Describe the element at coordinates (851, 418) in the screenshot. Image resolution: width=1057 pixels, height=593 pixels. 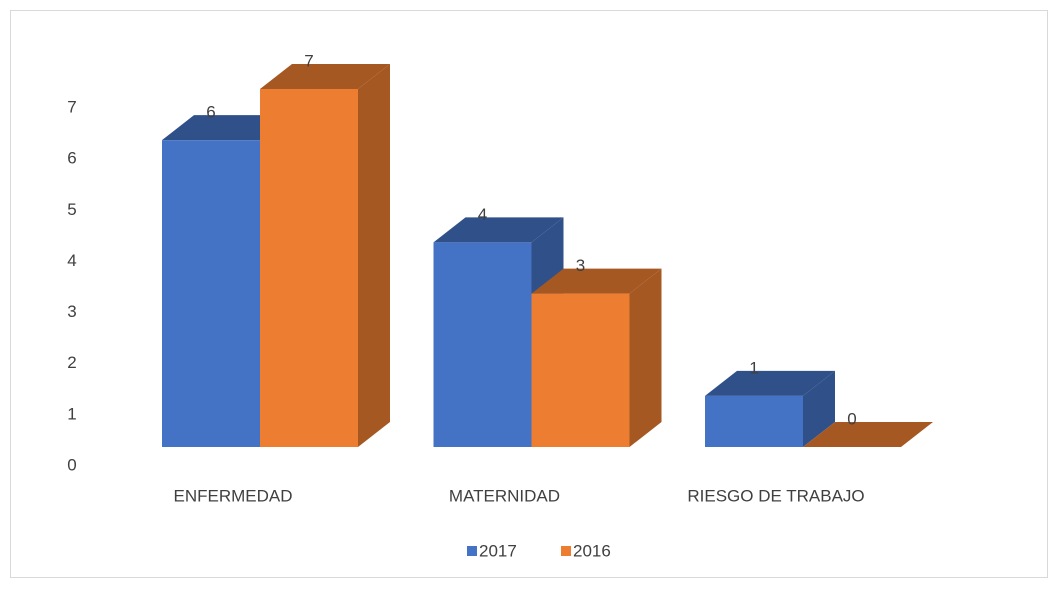
I see `data-label: 0` at that location.